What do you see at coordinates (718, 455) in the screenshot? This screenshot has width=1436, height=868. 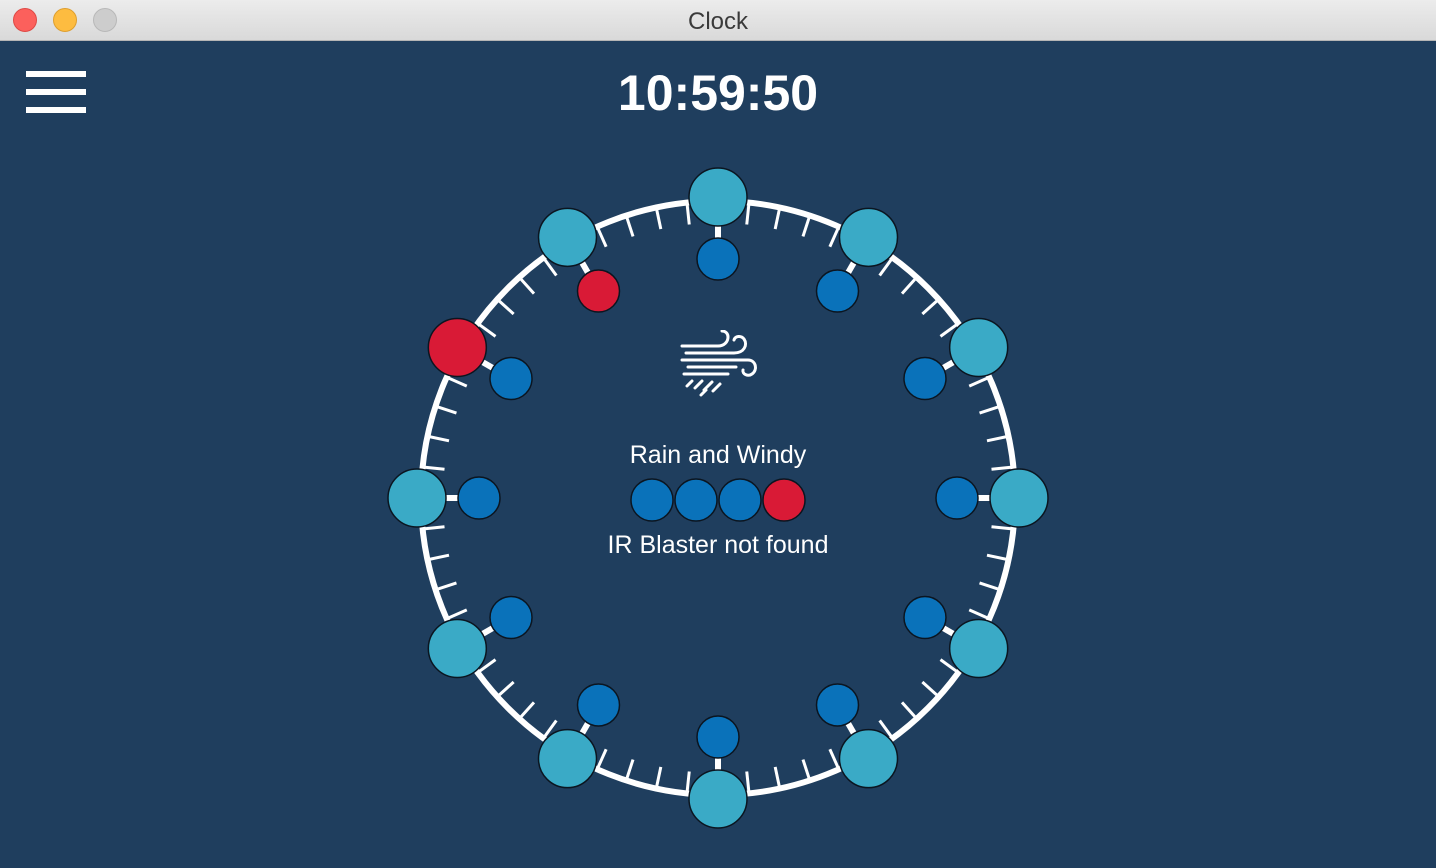 I see `weather-condition: Rain and Windy` at bounding box center [718, 455].